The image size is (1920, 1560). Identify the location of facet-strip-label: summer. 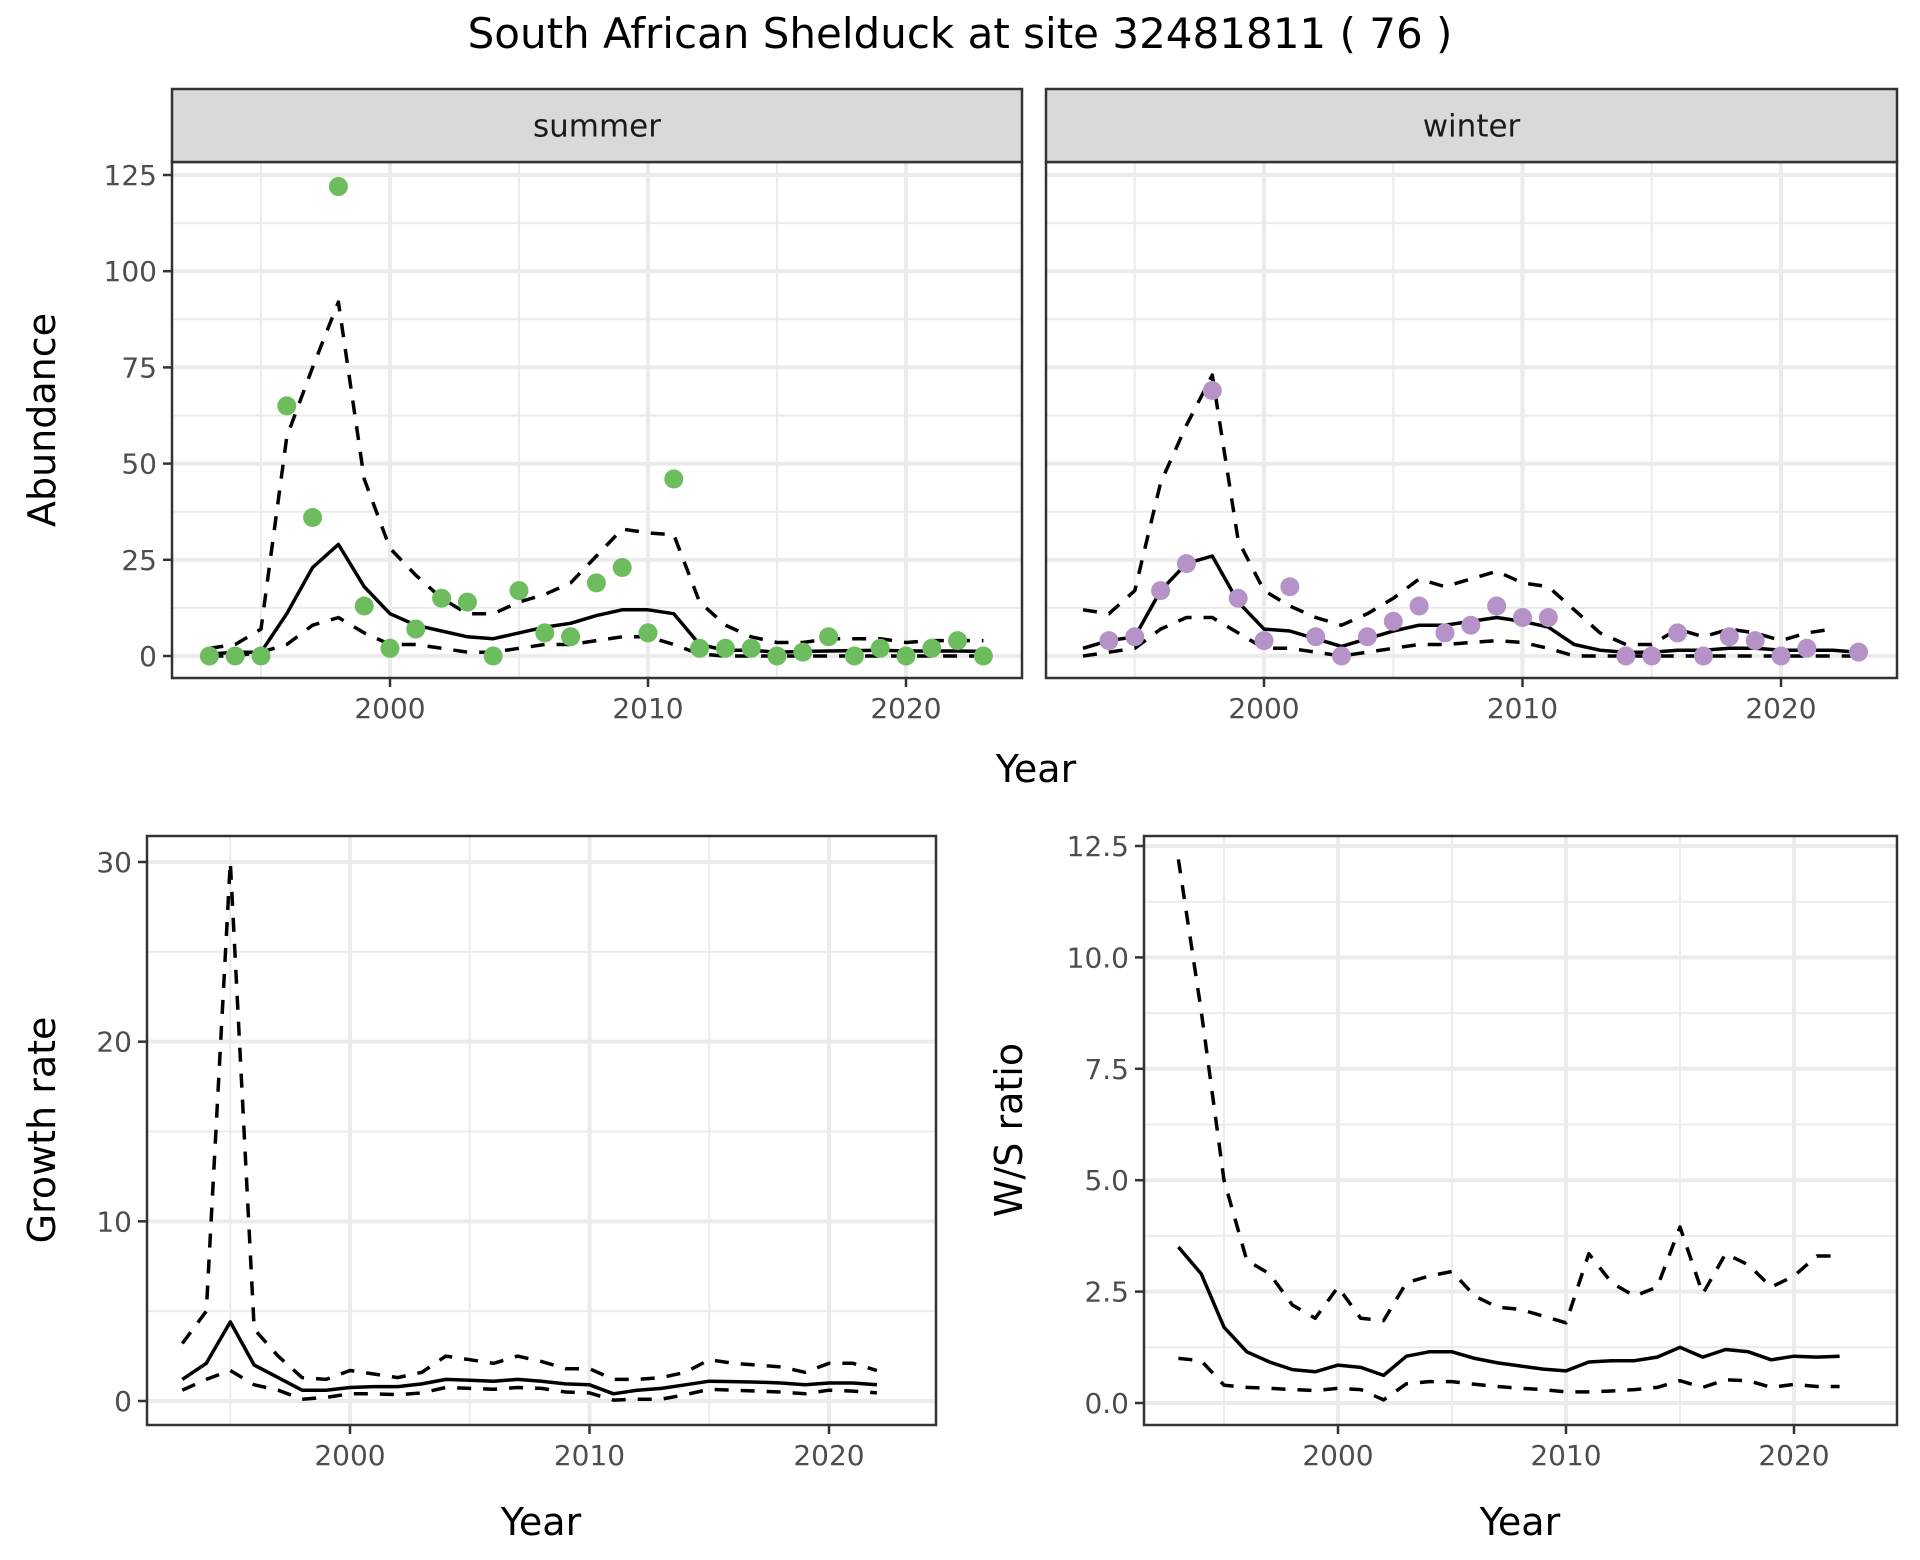
(597, 127).